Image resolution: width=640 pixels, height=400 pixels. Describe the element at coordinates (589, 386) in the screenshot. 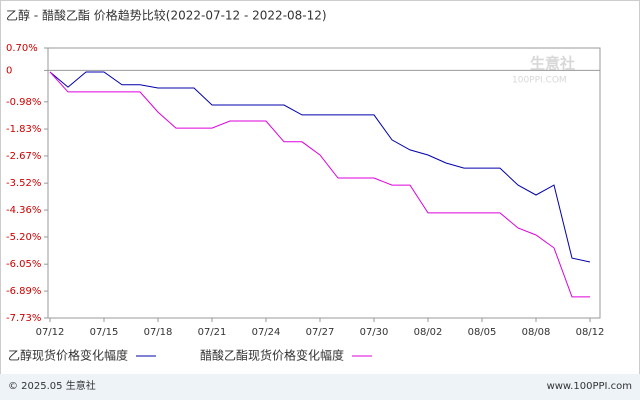

I see `footer-right: www.100PPI.com` at that location.